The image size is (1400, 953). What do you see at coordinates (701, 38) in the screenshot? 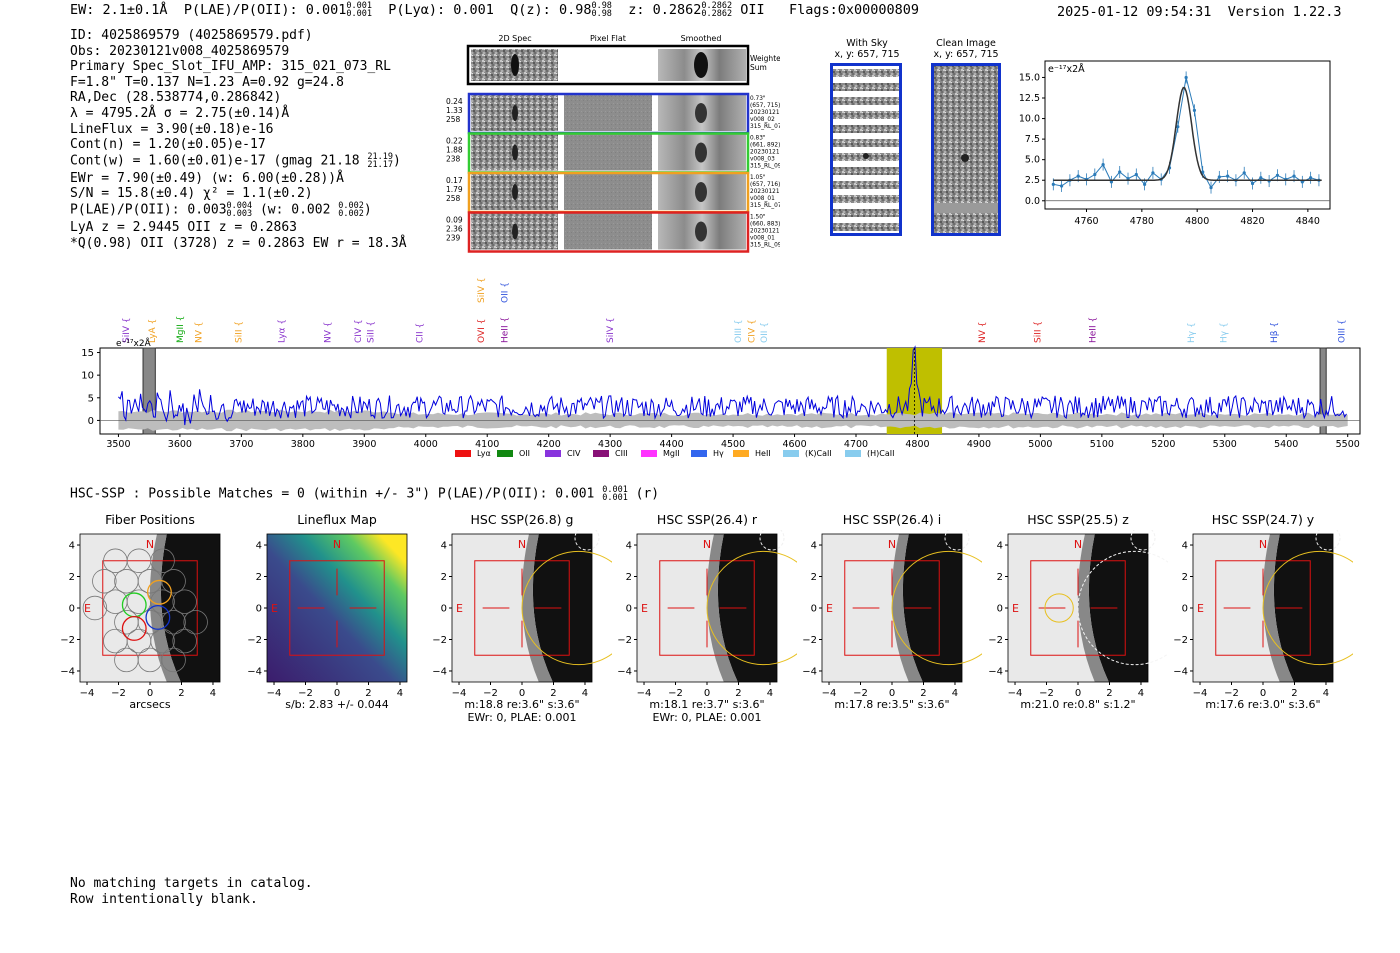
I see `col-smoothed: Smoothed` at bounding box center [701, 38].